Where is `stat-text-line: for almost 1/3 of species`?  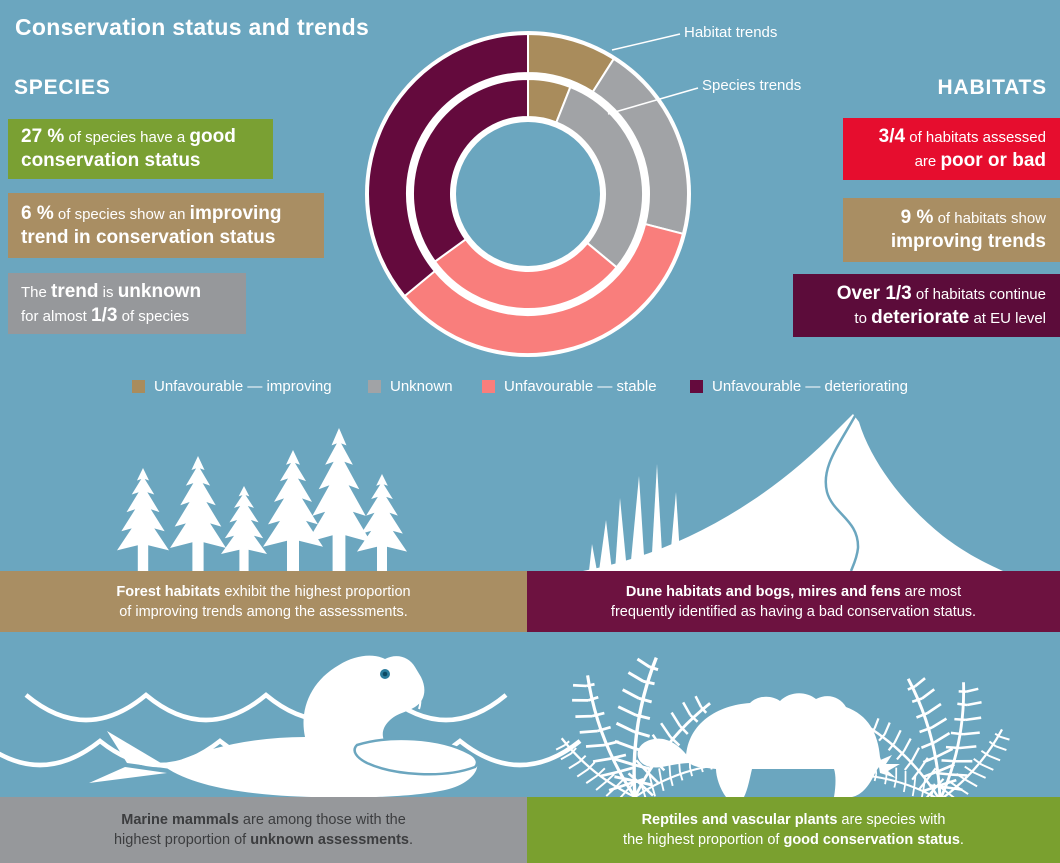 stat-text-line: for almost 1/3 of species is located at coordinates (105, 315).